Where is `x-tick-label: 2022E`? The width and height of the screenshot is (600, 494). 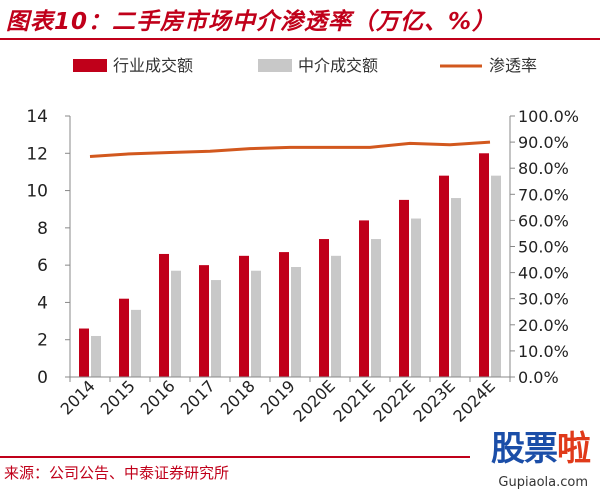
x-tick-label: 2022E is located at coordinates (393, 400).